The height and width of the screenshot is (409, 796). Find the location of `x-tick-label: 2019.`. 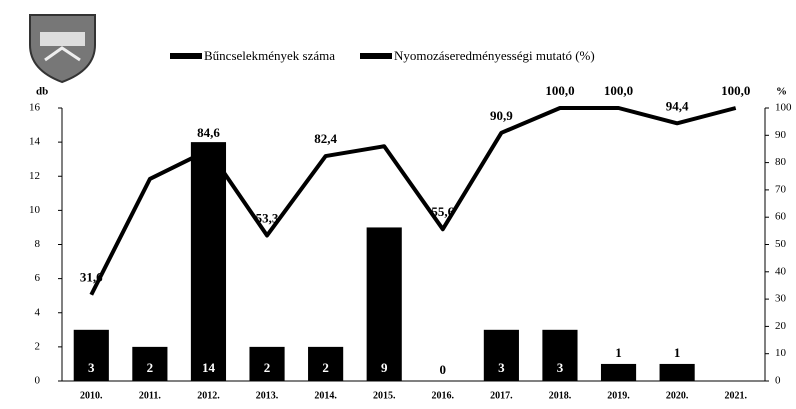

x-tick-label: 2019. is located at coordinates (618, 395).